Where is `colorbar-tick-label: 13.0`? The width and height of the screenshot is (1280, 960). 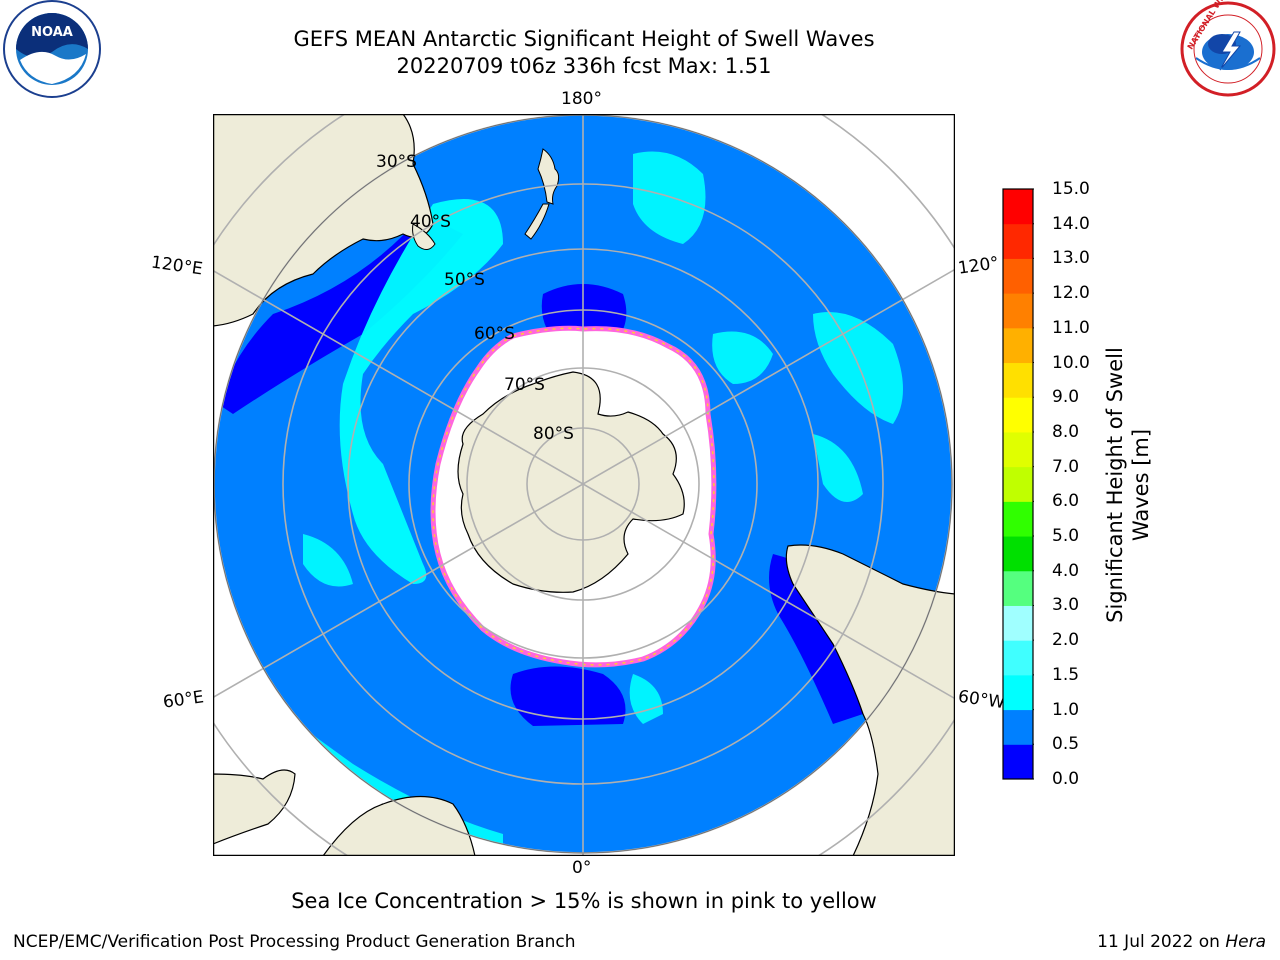 colorbar-tick-label: 13.0 is located at coordinates (1071, 258).